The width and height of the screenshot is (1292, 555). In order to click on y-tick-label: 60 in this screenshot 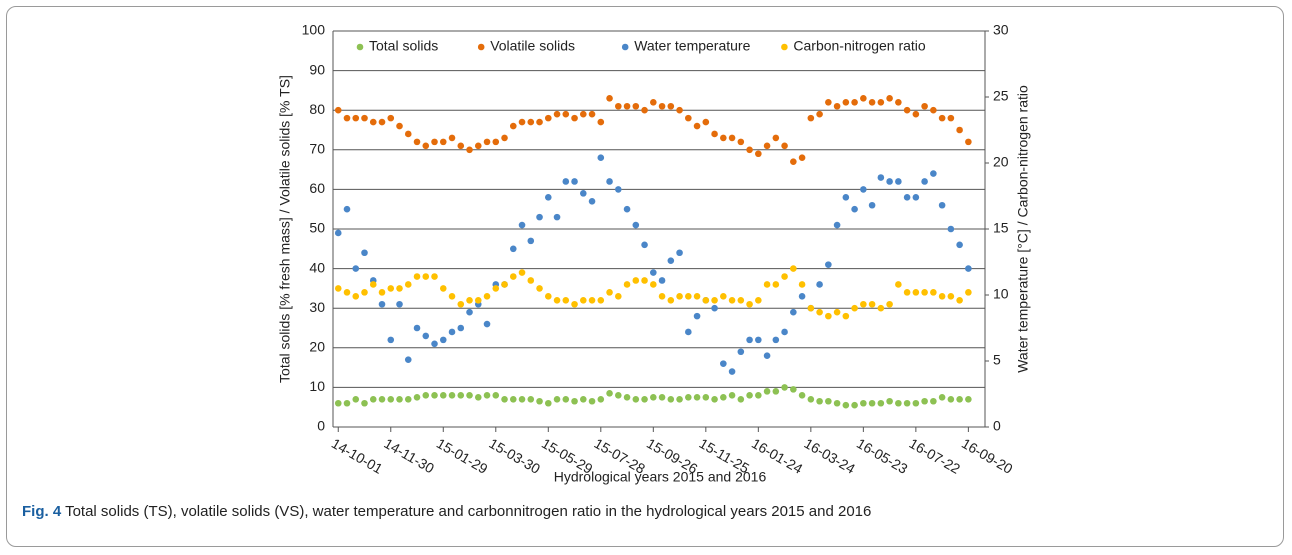, I will do `click(317, 188)`.